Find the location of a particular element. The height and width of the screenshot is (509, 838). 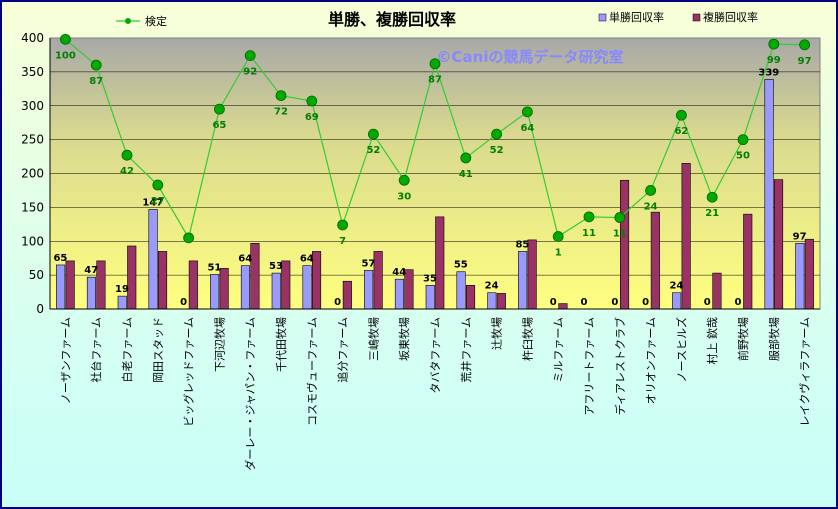

line-data-label: 99 is located at coordinates (774, 60).